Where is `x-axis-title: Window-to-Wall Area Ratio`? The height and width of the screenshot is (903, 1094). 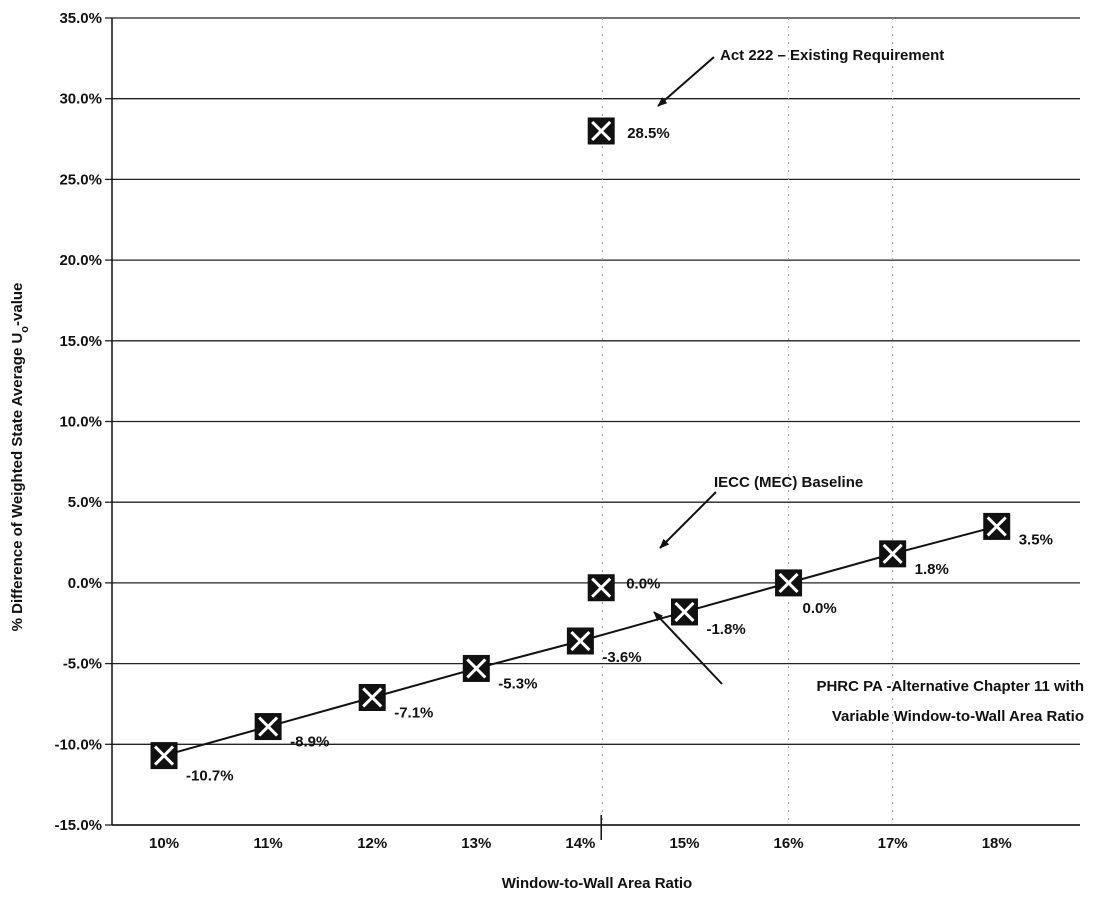
x-axis-title: Window-to-Wall Area Ratio is located at coordinates (597, 883).